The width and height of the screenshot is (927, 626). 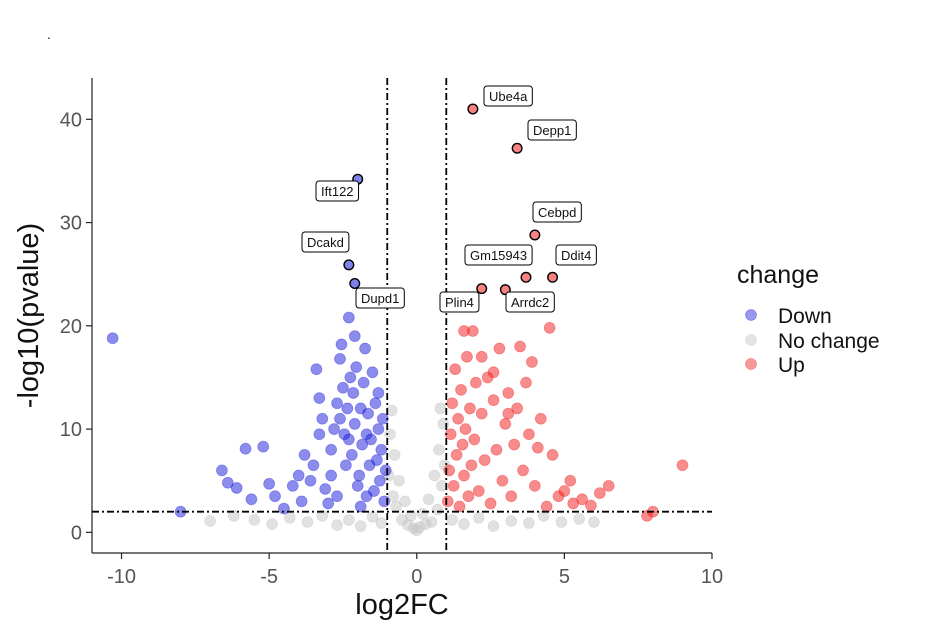 I want to click on gene-label-text: Ift122, so click(x=337, y=191).